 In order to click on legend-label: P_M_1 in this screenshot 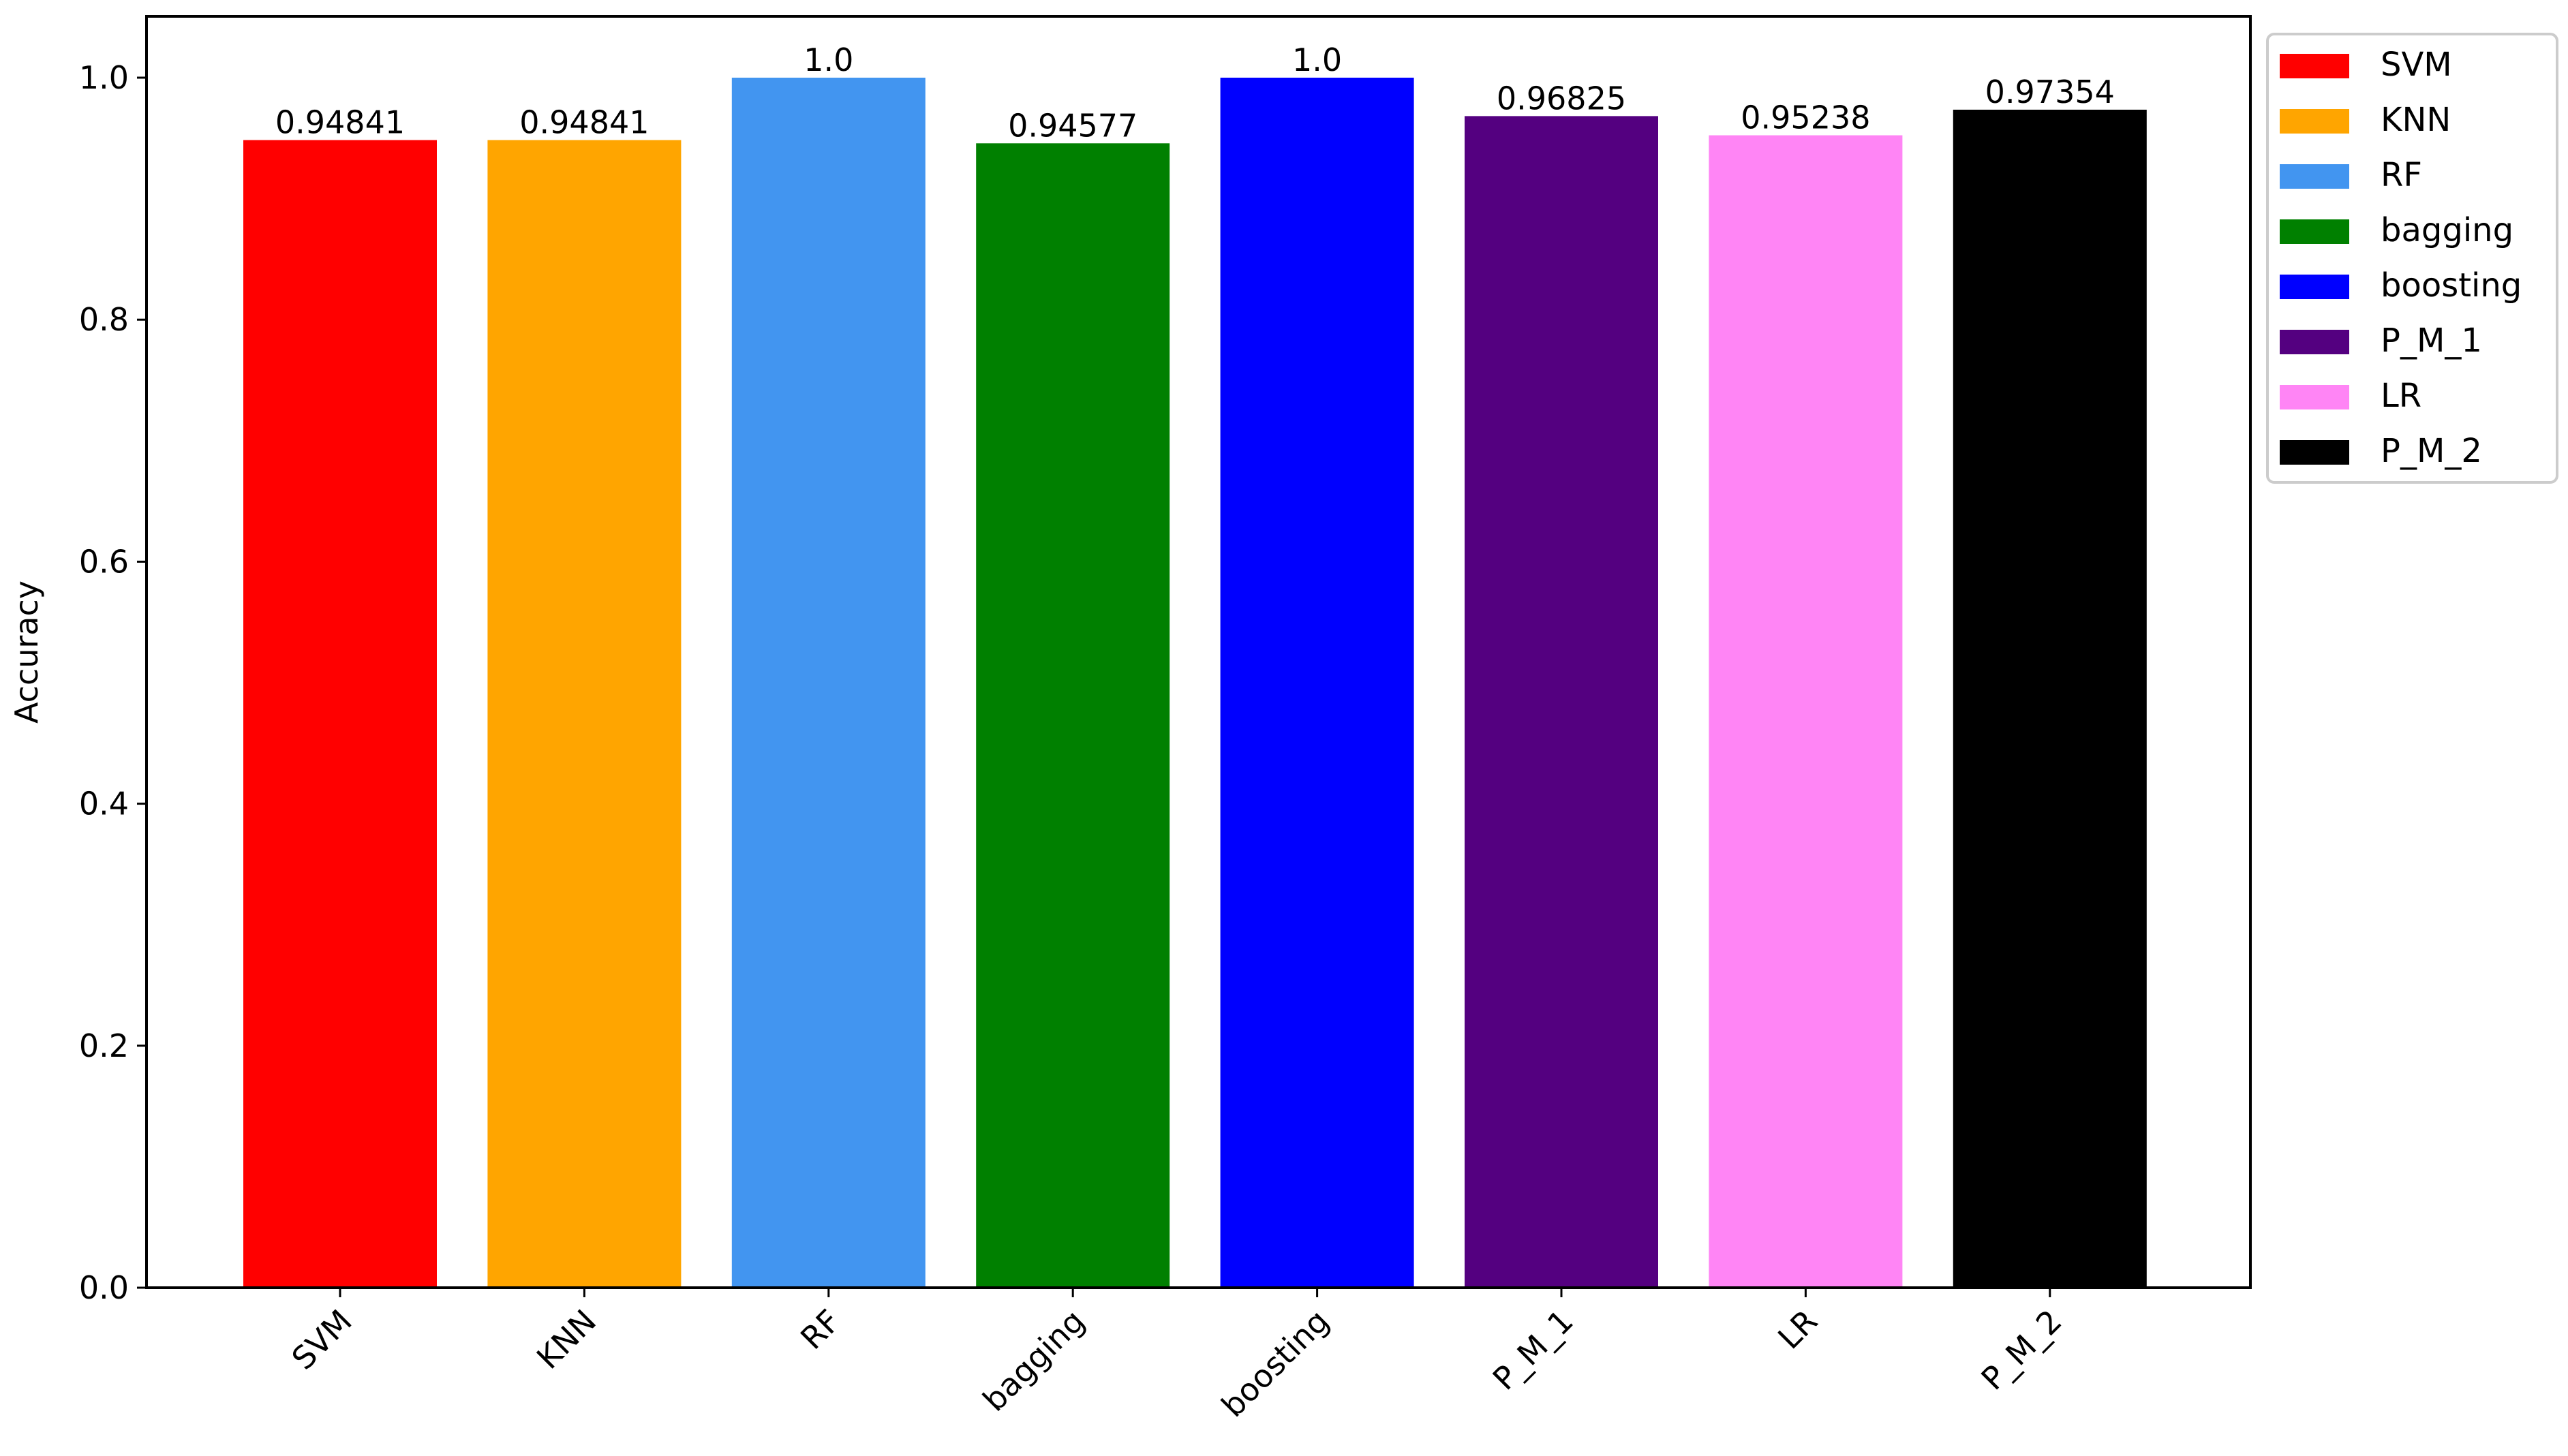, I will do `click(2431, 341)`.